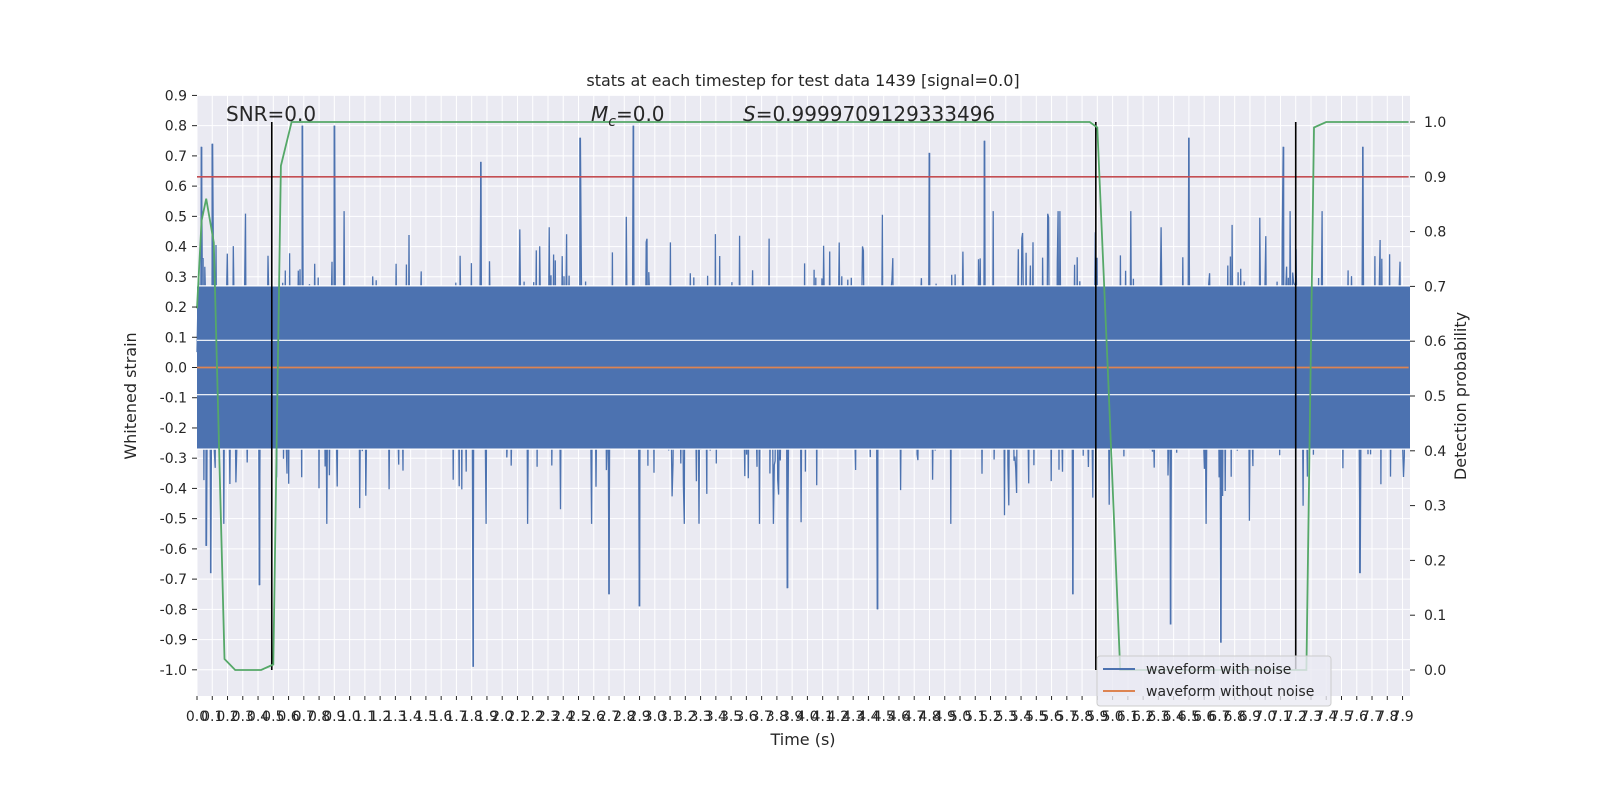 The image size is (1600, 800). What do you see at coordinates (899, 717) in the screenshot?
I see `x-tick-label: 4.6` at bounding box center [899, 717].